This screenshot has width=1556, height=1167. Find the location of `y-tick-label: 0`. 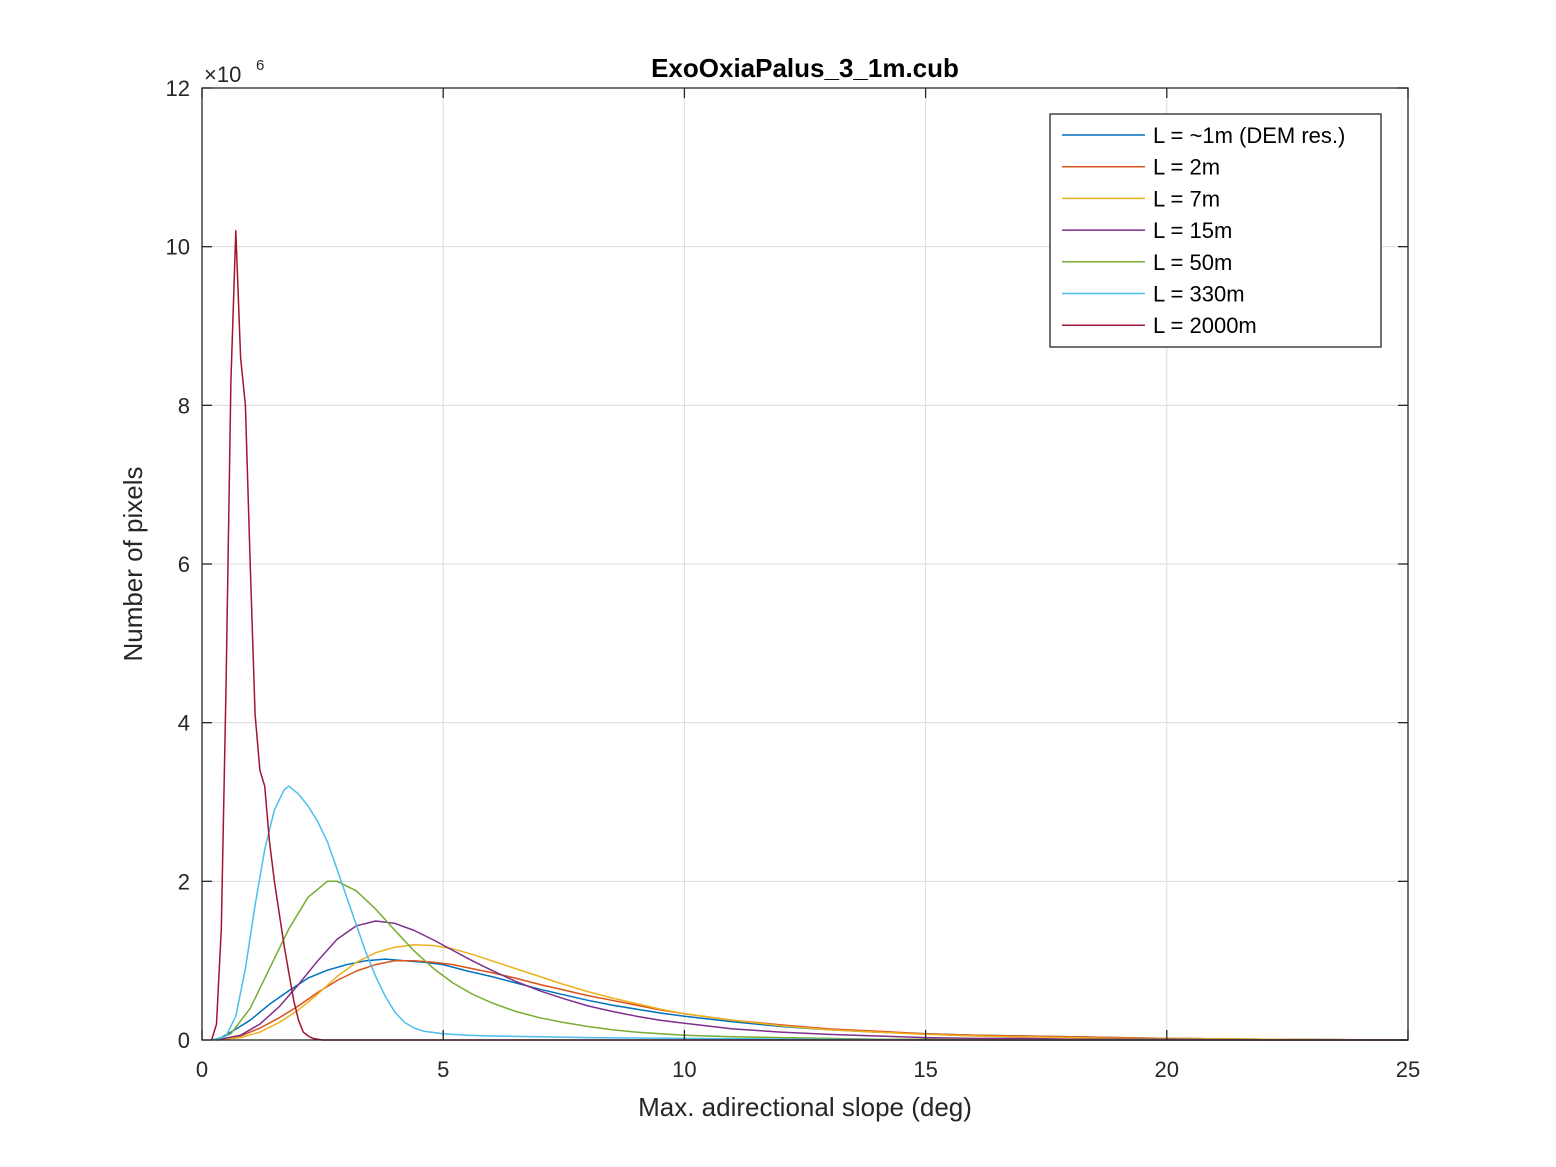

y-tick-label: 0 is located at coordinates (184, 1040).